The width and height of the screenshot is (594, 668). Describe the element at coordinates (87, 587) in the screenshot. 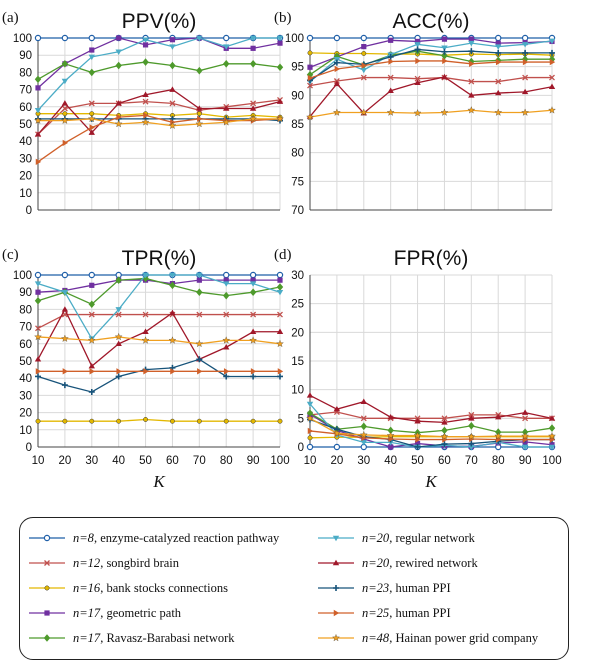

I see `legend-n: n=16` at that location.